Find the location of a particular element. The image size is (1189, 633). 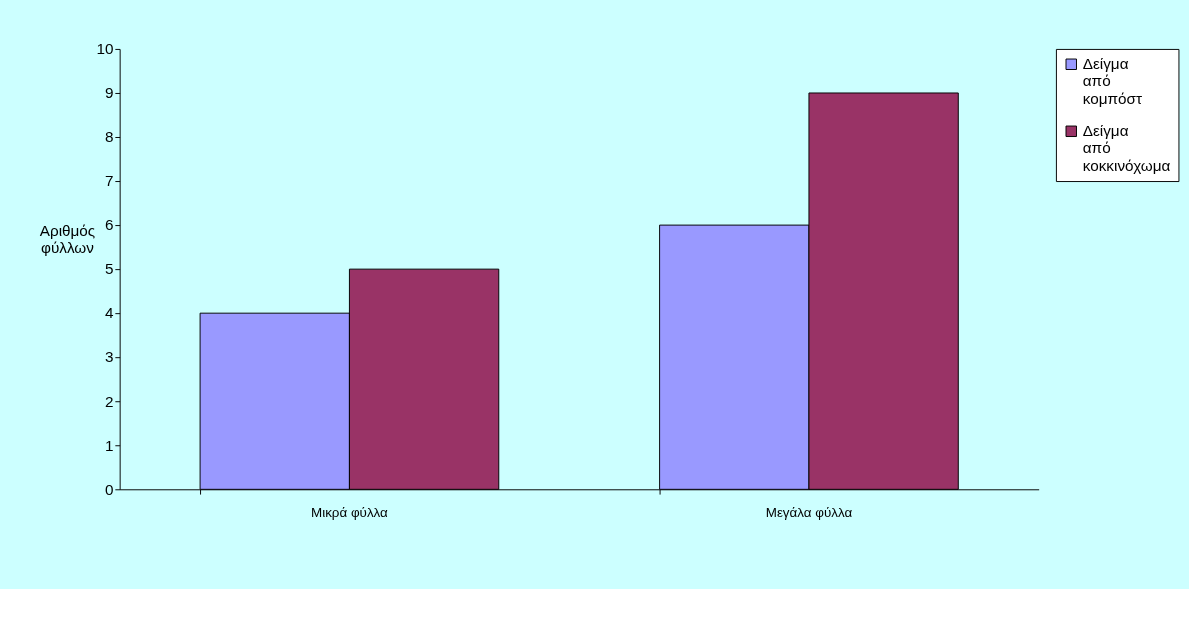

y-tick-label: 3 is located at coordinates (109, 357).